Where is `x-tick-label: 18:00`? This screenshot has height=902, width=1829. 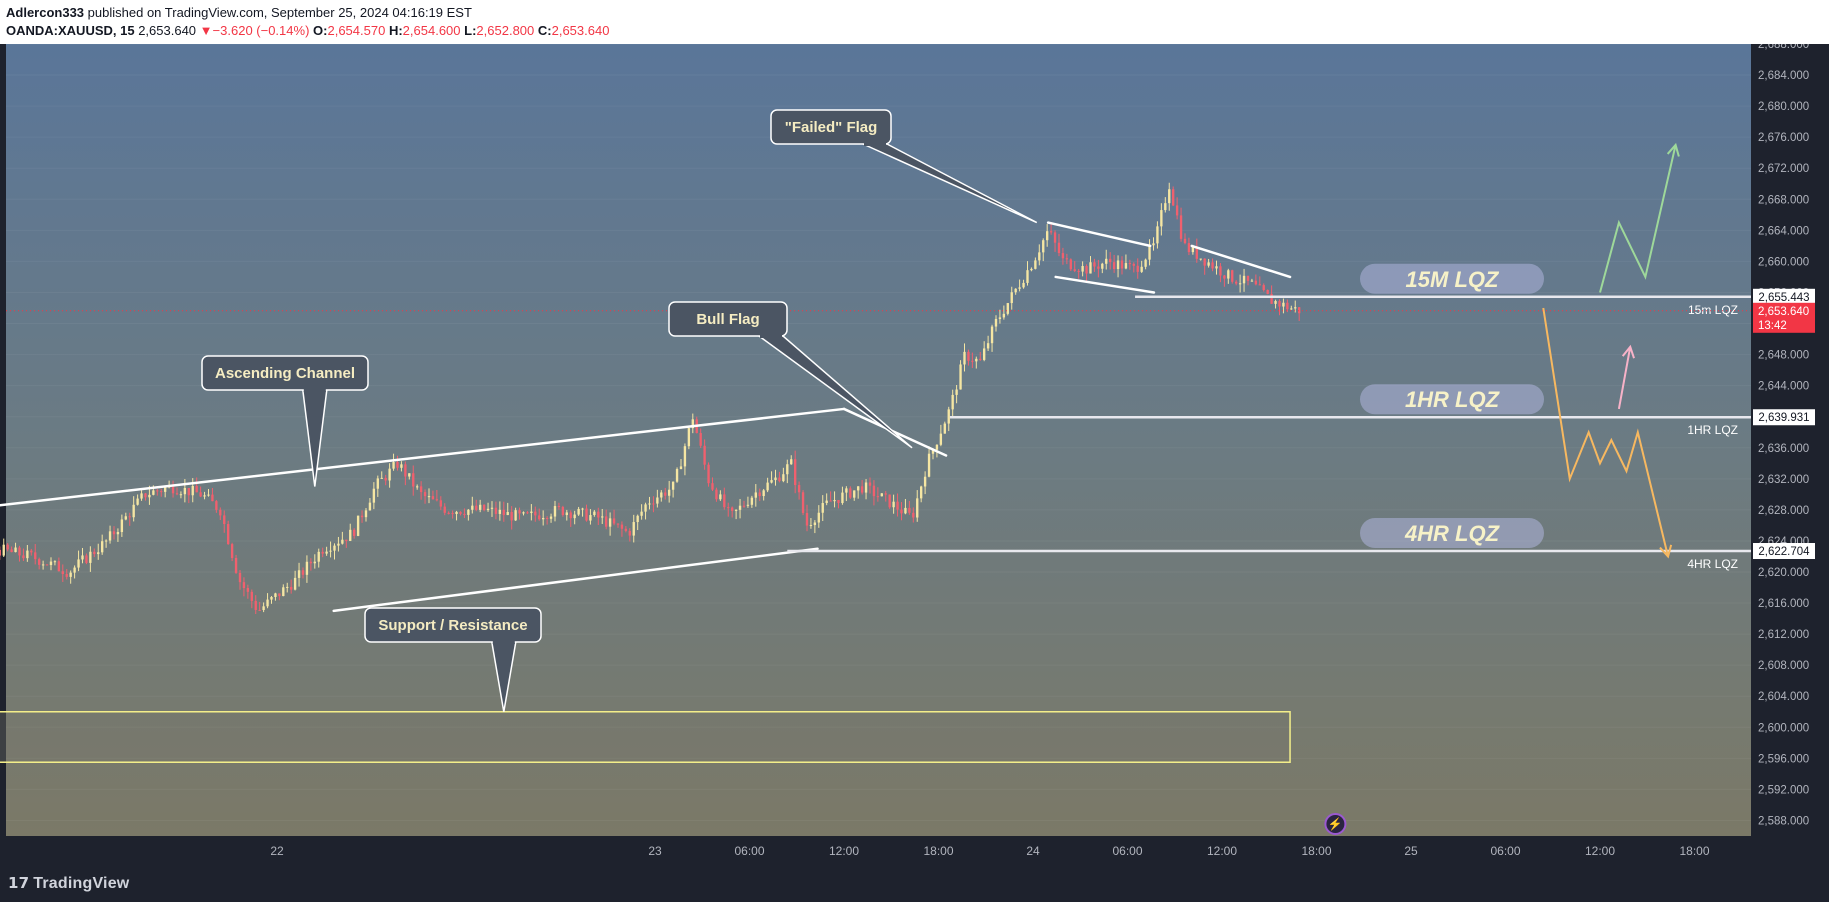 x-tick-label: 18:00 is located at coordinates (938, 851).